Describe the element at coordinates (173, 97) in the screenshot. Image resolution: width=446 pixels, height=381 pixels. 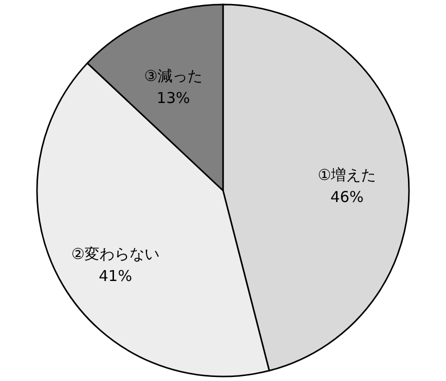
I see `data-label: 13%` at that location.